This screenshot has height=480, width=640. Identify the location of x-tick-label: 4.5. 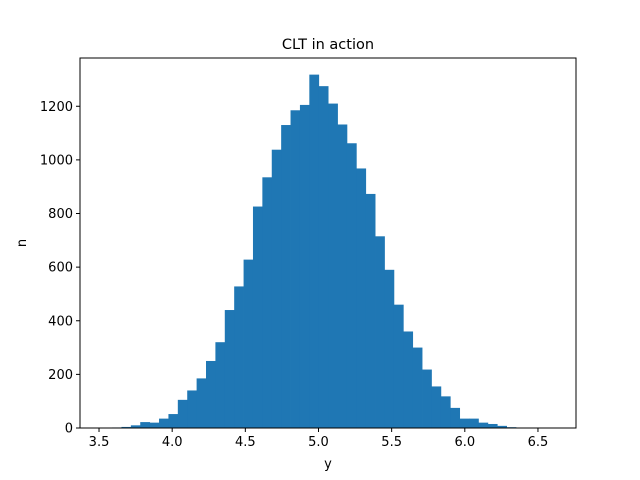
(245, 442).